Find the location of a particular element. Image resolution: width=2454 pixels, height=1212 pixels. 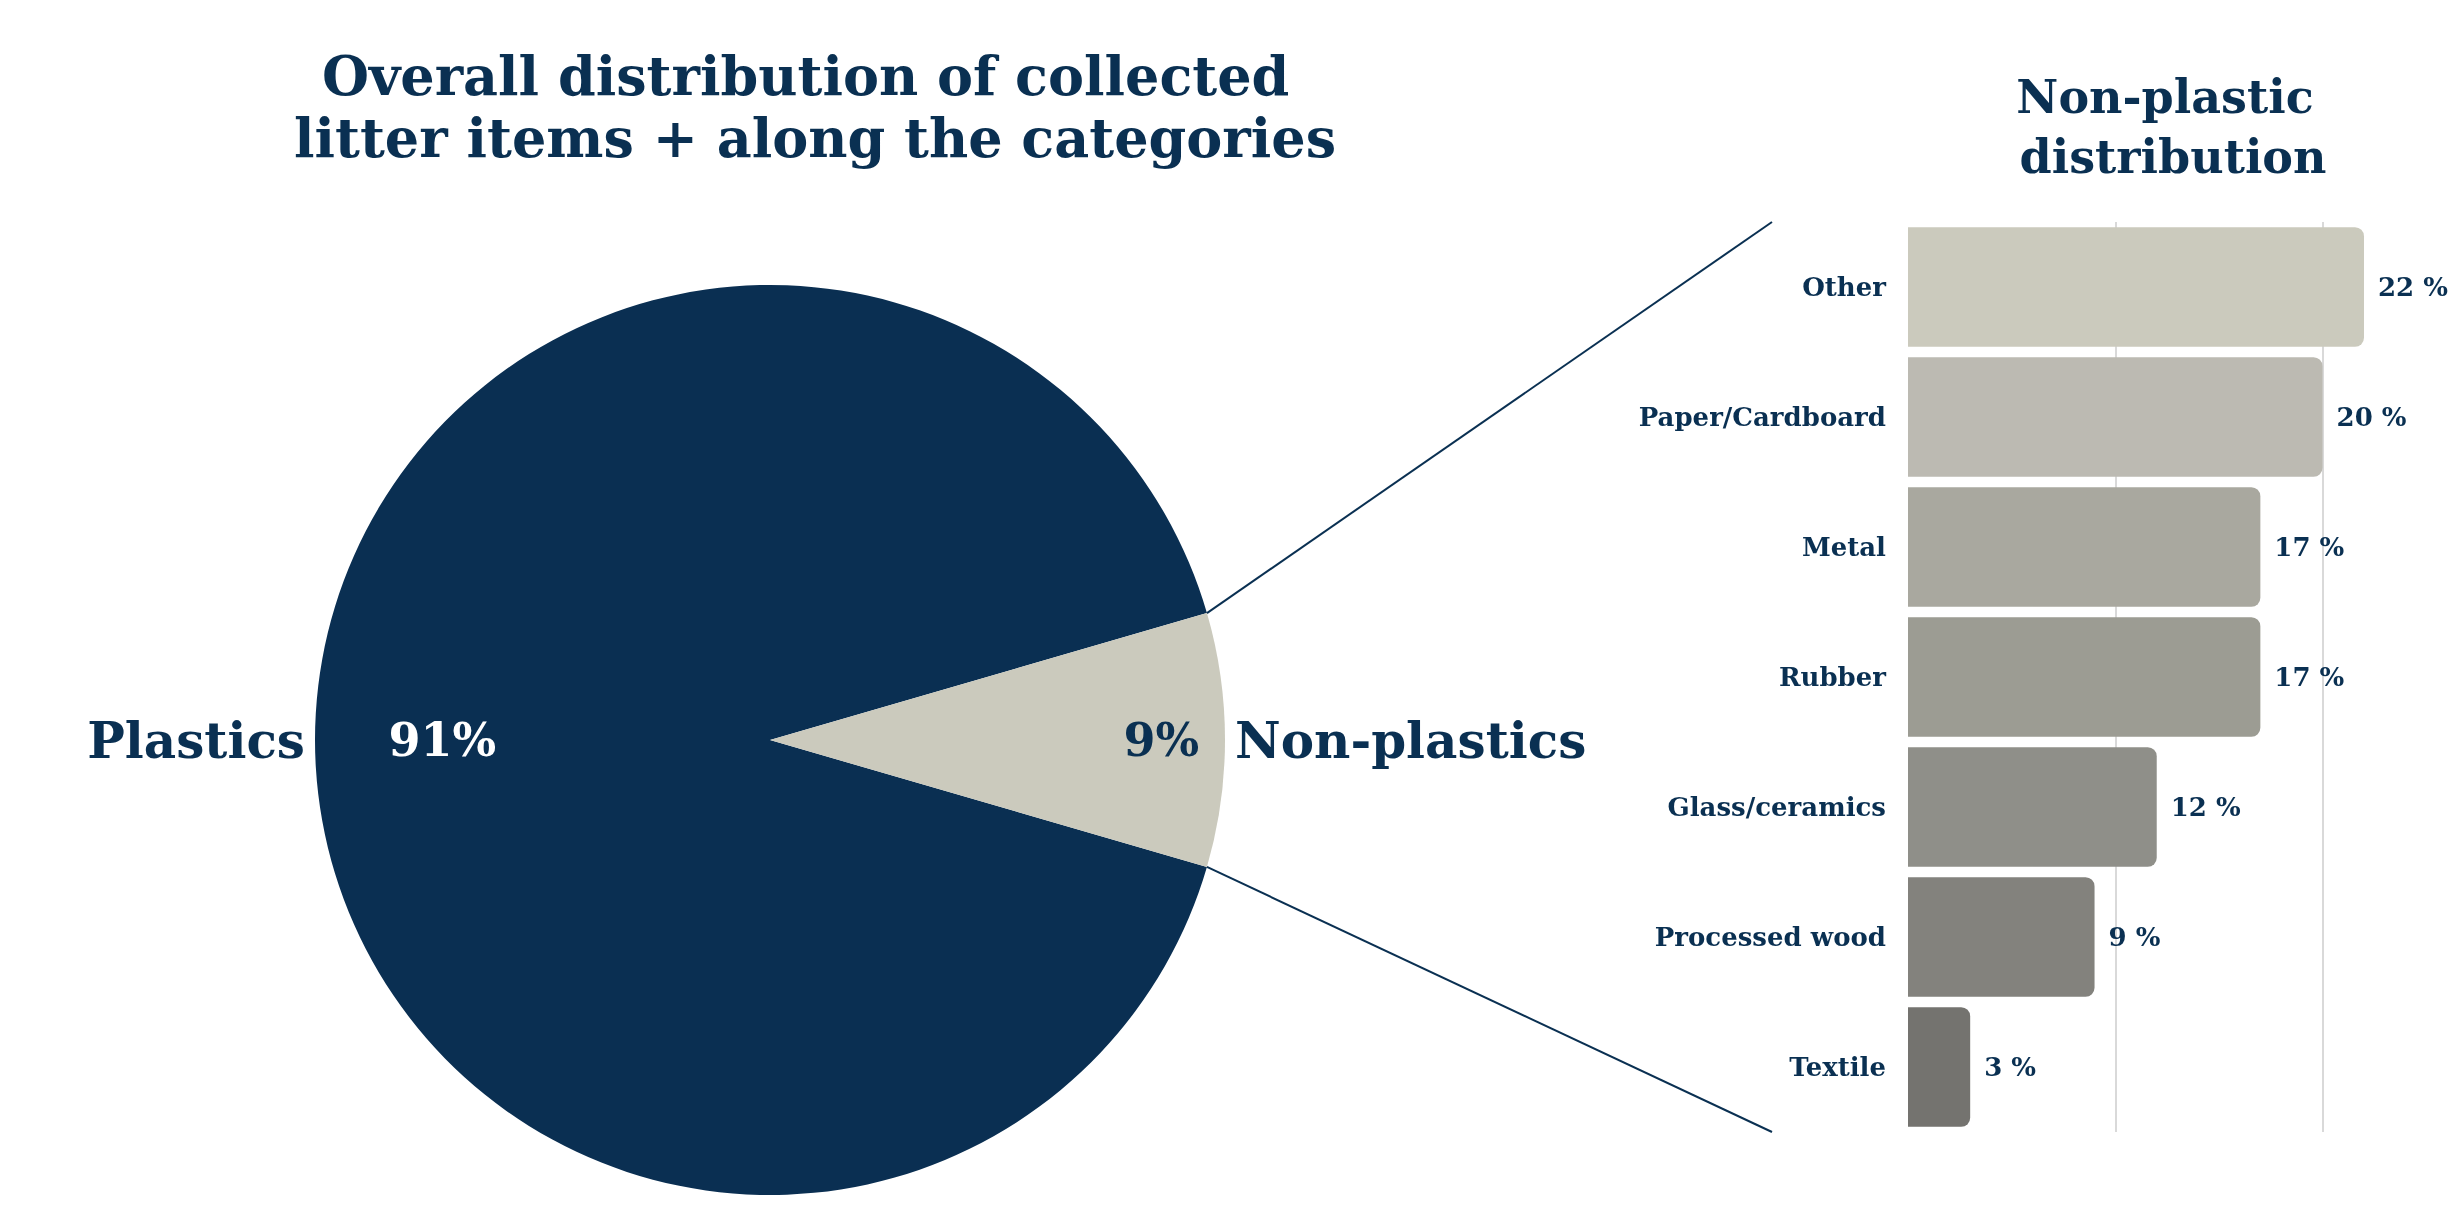

y-tick-label: Paper/Cardboard is located at coordinates (1762, 417).